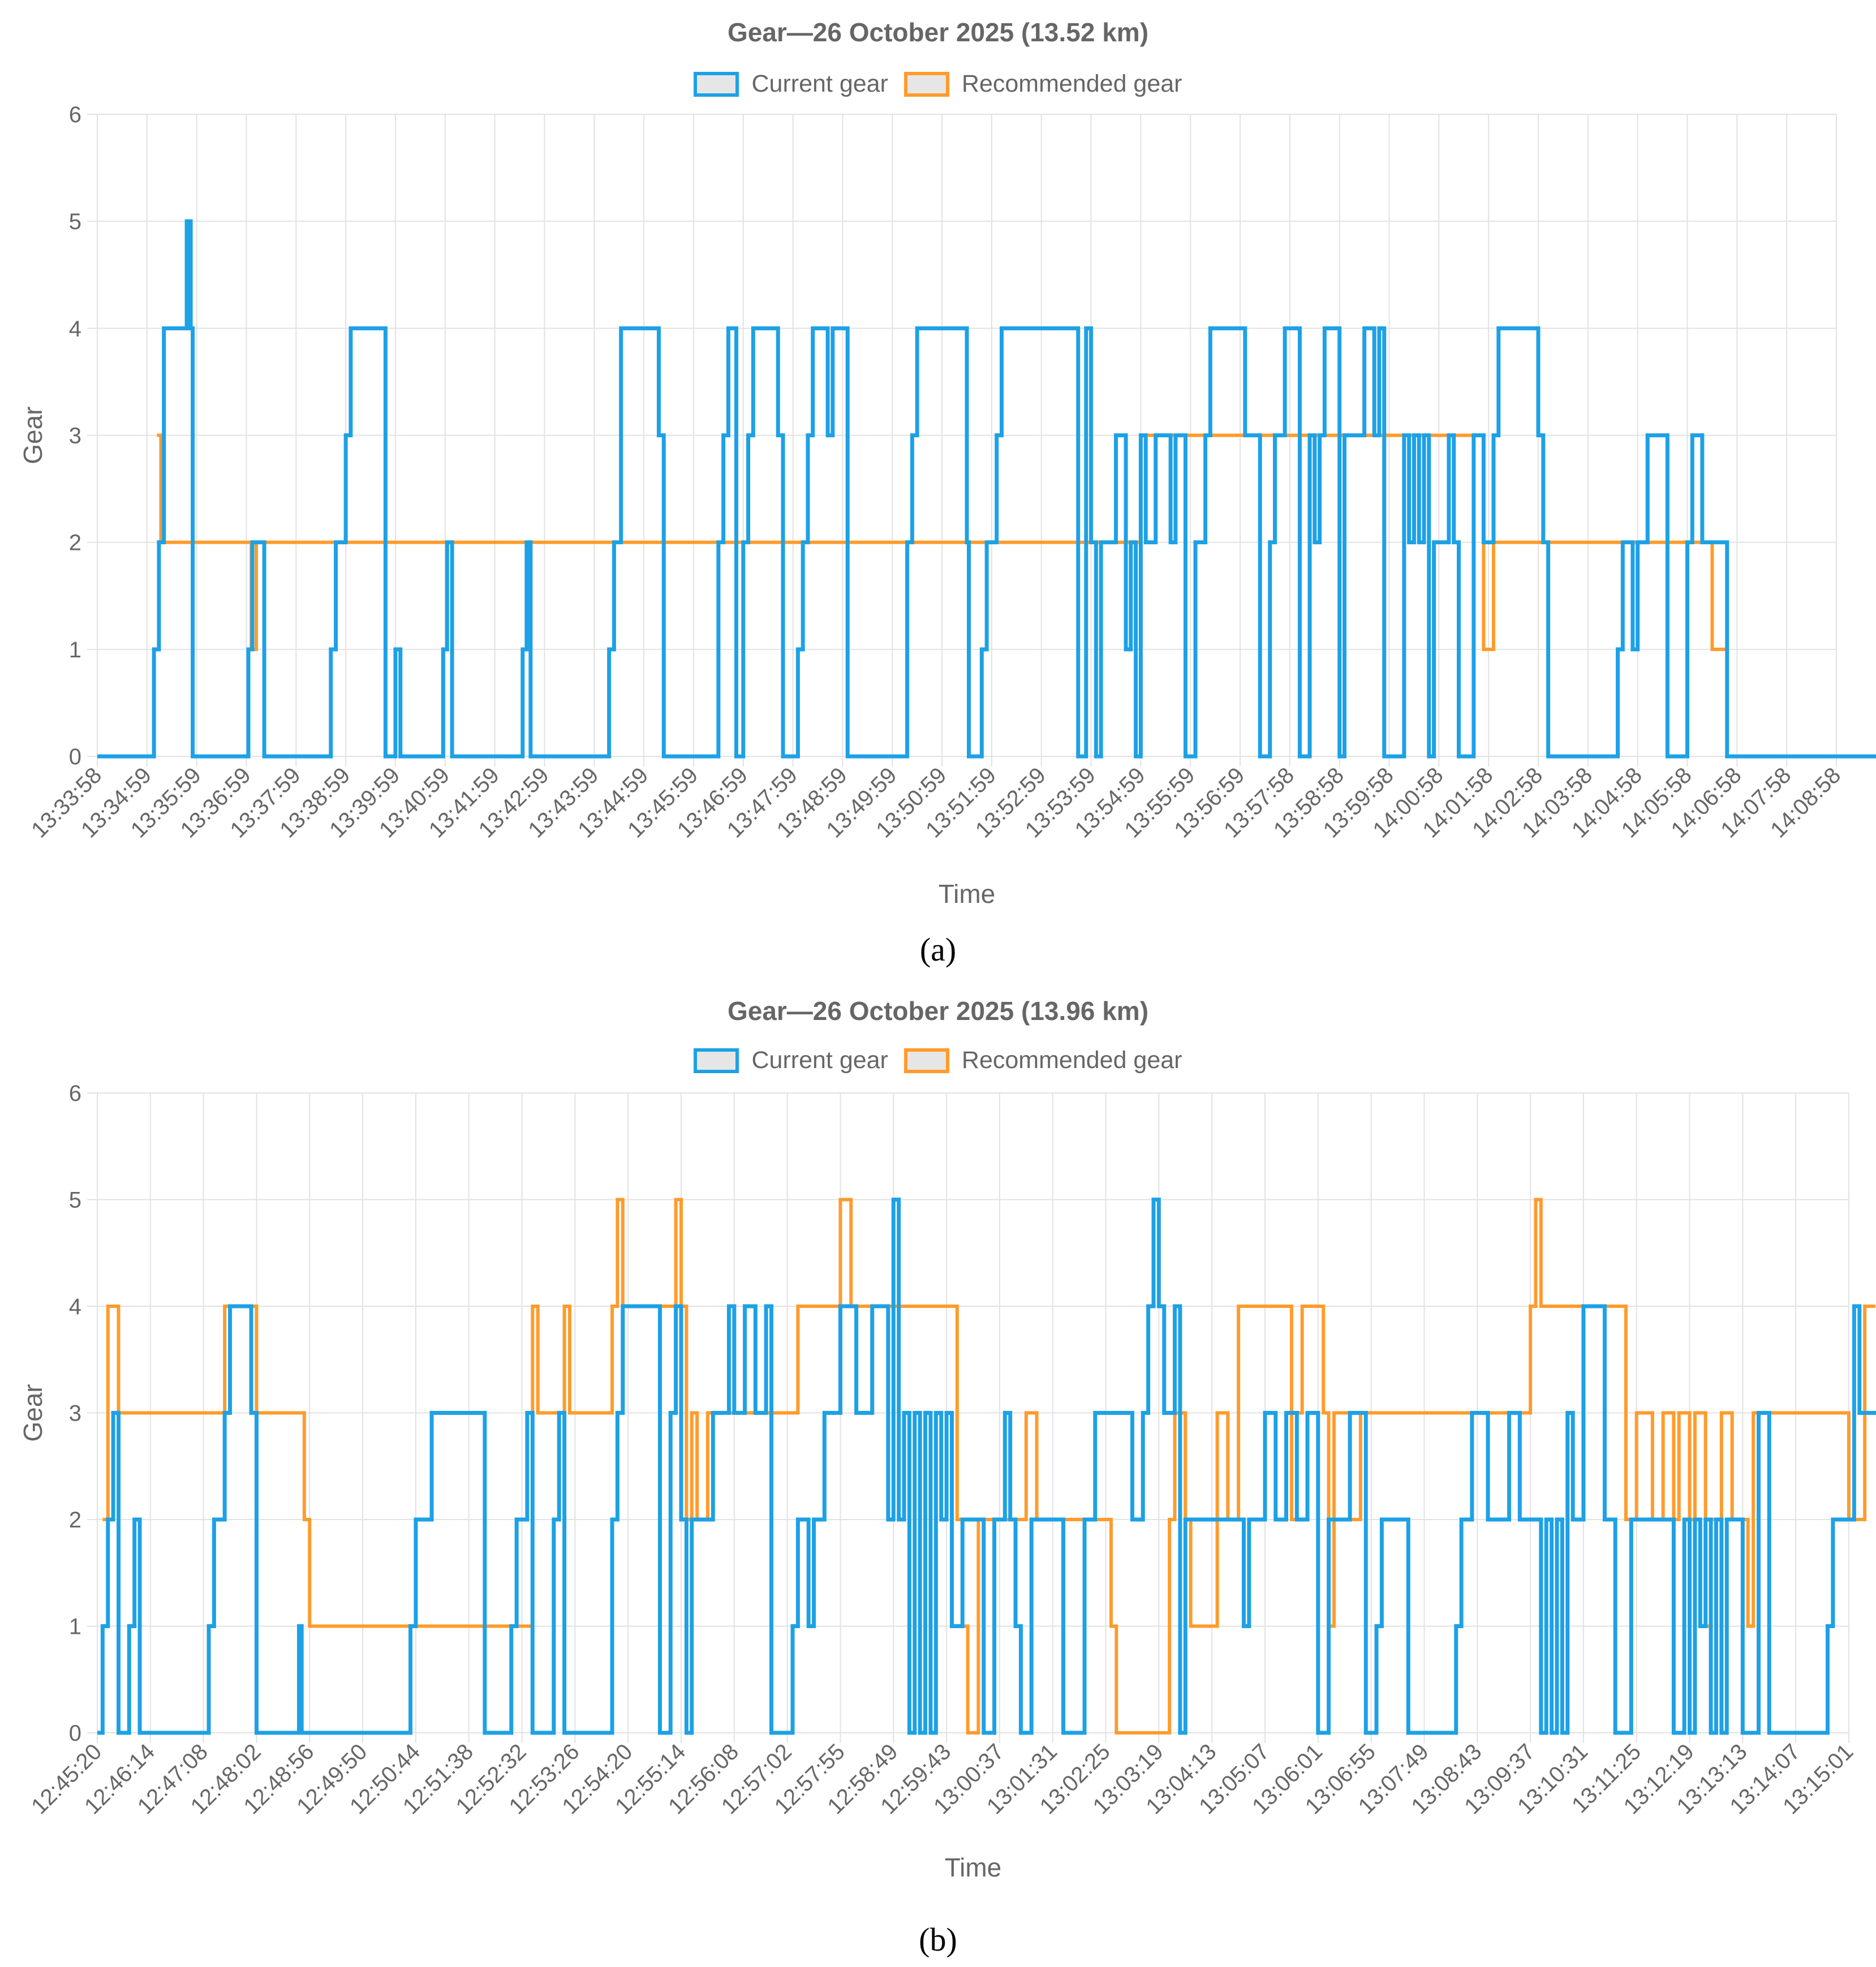 The width and height of the screenshot is (1876, 1967). I want to click on legend-swatch-recommended-gear-a, so click(926, 84).